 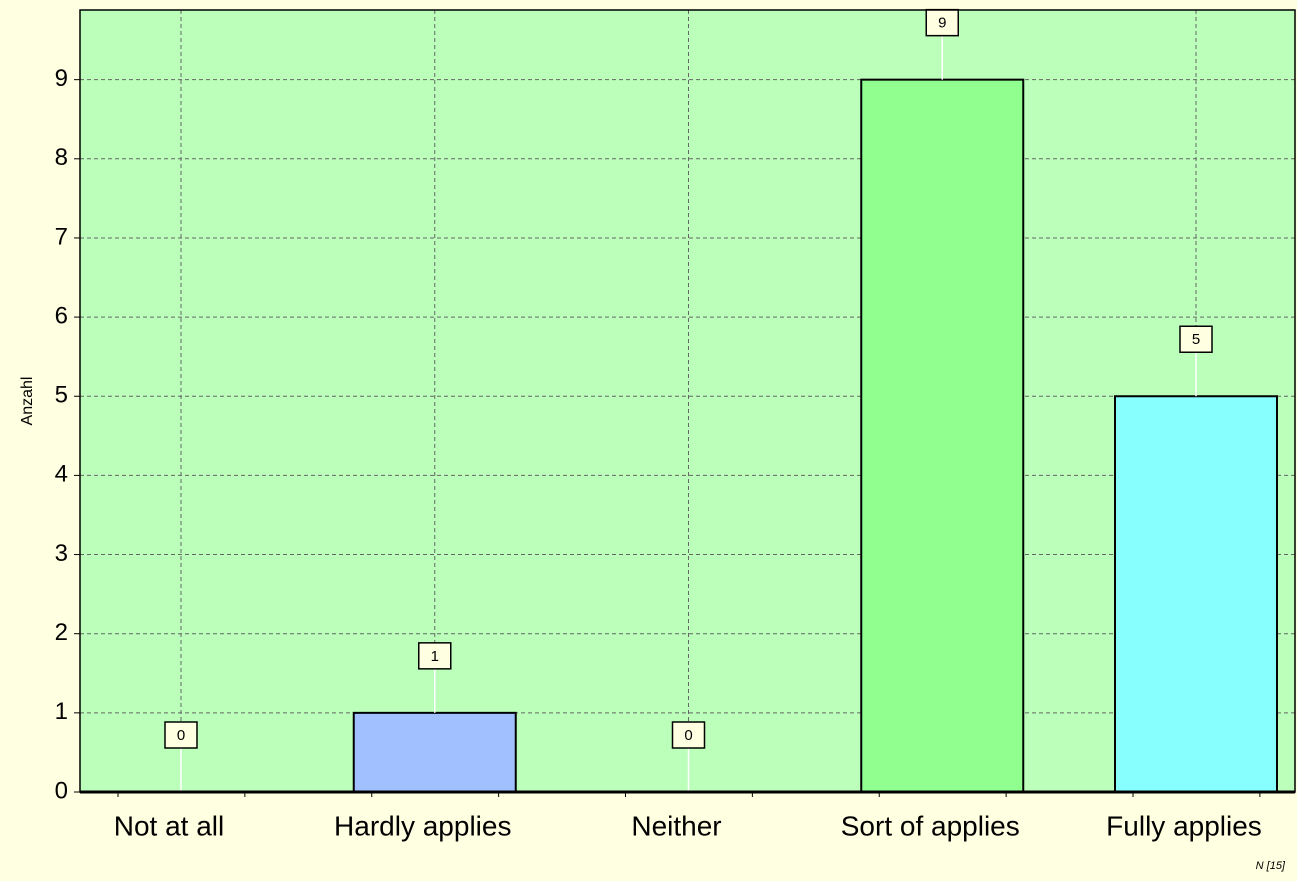 I want to click on y-tick-label: 3, so click(x=61, y=553).